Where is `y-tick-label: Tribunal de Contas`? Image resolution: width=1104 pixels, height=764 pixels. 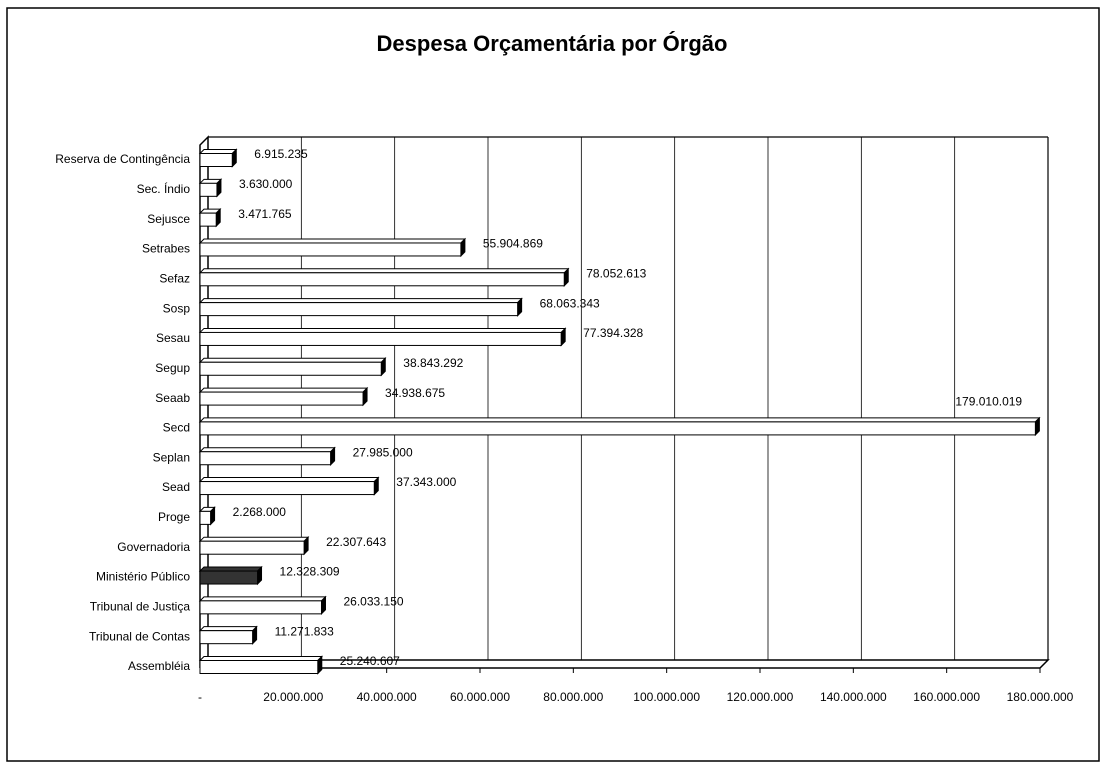
y-tick-label: Tribunal de Contas is located at coordinates (139, 636).